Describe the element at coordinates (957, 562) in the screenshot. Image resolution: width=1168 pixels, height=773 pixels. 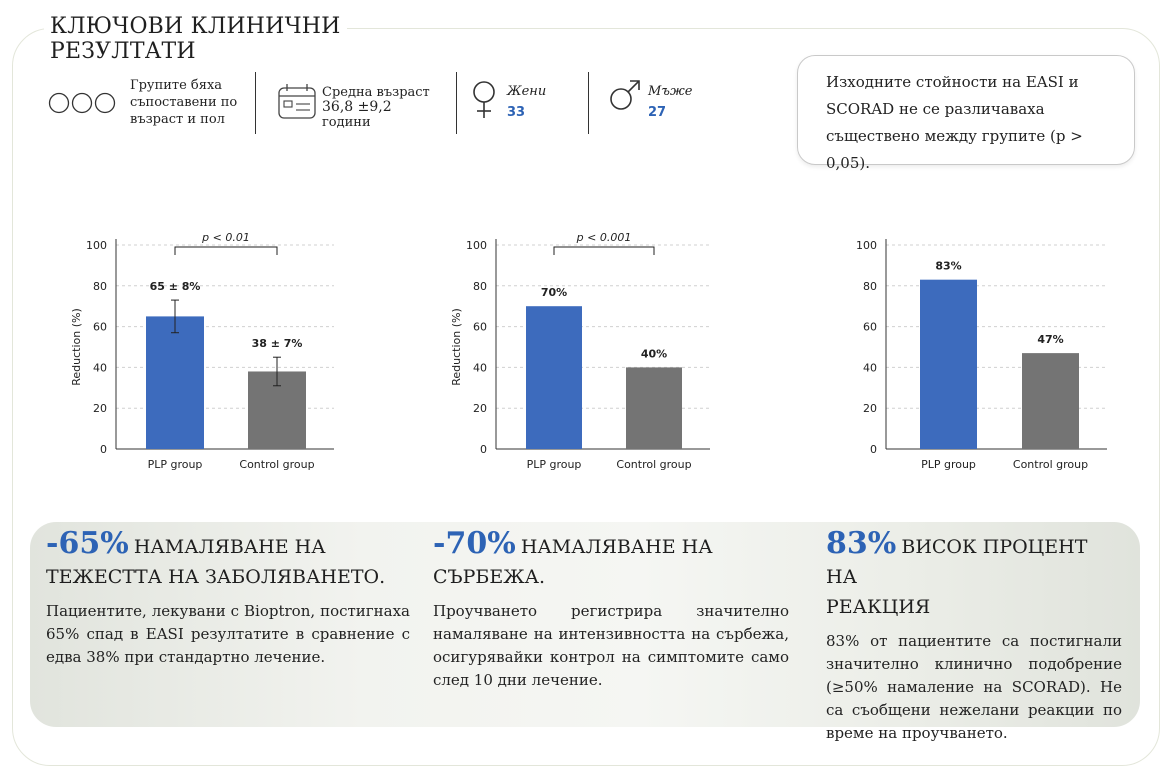
I see `result-heading-line-1: ВИСОК ПРОЦЕНТ НА` at that location.